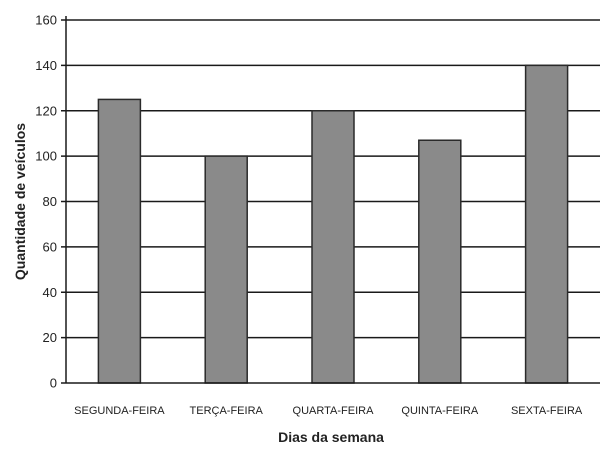 This screenshot has height=450, width=602. I want to click on x-tick-label: SEGUNDA-FEIRA, so click(119, 411).